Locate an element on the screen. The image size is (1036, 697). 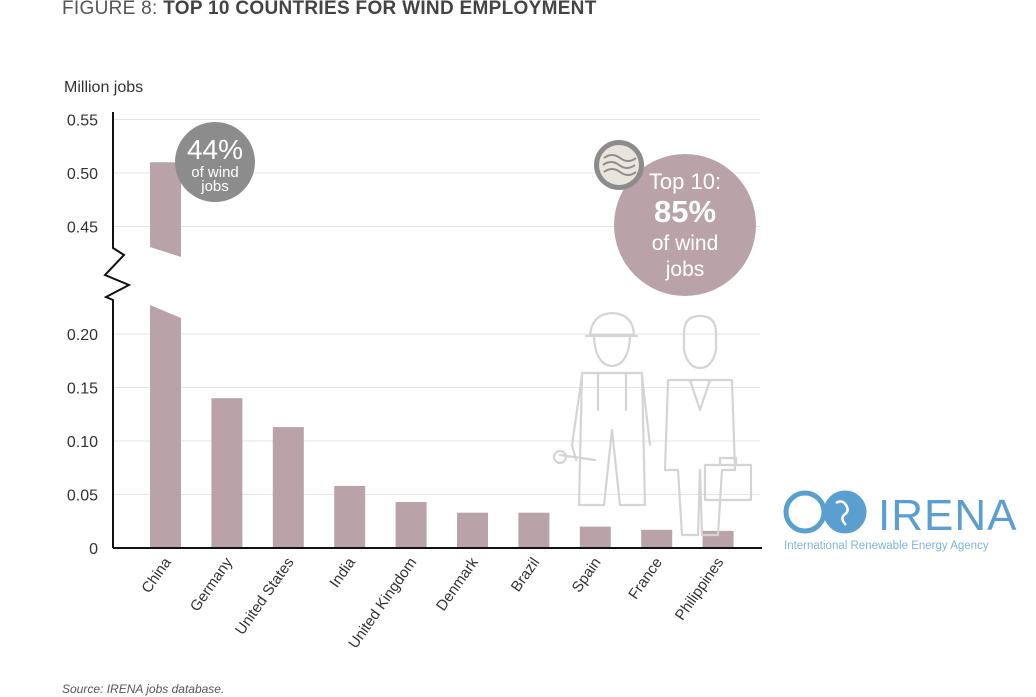
china-badge-circle is located at coordinates (215, 162).